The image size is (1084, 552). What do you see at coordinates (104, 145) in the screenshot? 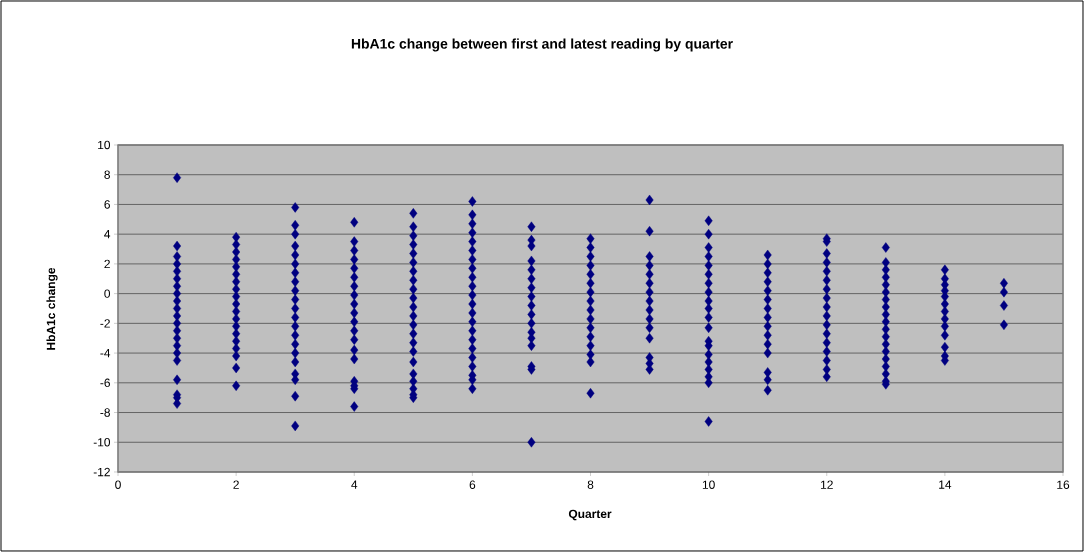
I see `y-tick-label: 10` at bounding box center [104, 145].